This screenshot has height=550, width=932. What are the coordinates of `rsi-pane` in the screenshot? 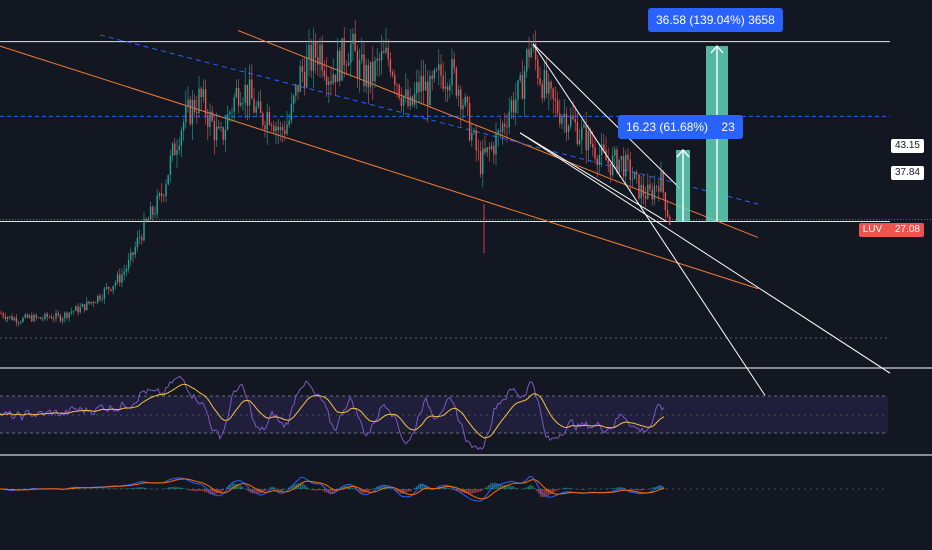 It's located at (444, 413).